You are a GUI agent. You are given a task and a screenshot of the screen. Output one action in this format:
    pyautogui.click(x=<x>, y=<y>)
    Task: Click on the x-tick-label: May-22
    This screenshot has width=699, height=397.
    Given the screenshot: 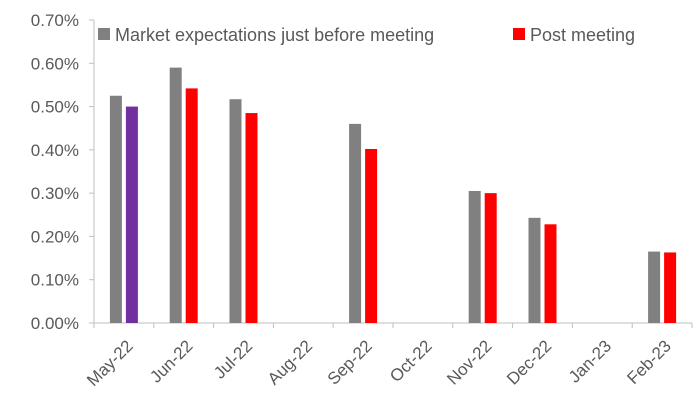 What is the action you would take?
    pyautogui.click(x=110, y=363)
    